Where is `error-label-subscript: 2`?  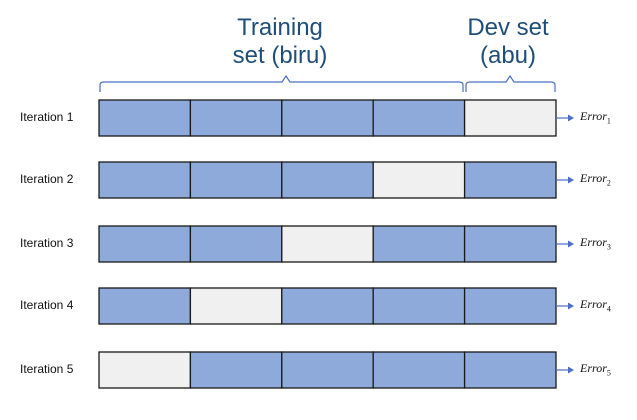
error-label-subscript: 2 is located at coordinates (608, 183).